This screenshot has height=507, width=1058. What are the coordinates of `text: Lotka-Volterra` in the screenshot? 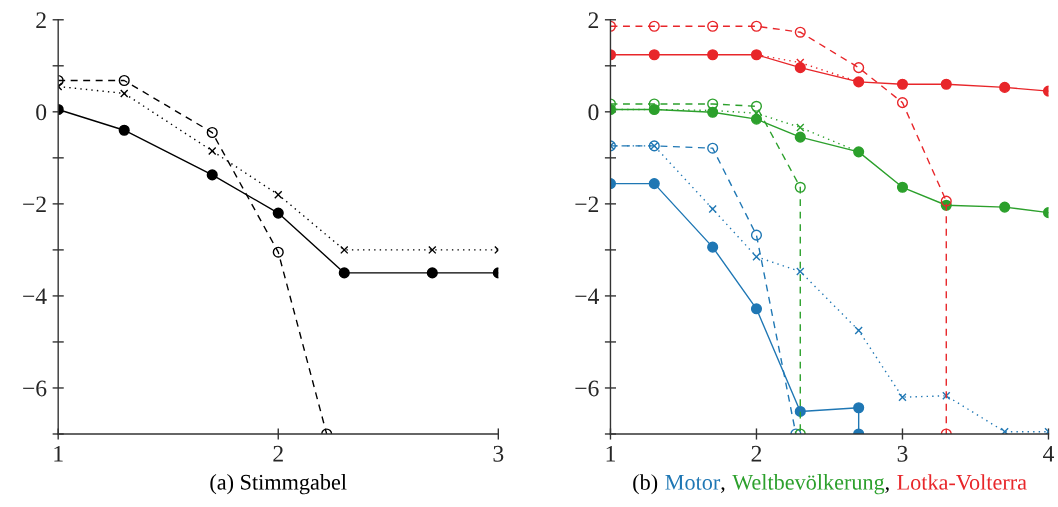 It's located at (962, 482).